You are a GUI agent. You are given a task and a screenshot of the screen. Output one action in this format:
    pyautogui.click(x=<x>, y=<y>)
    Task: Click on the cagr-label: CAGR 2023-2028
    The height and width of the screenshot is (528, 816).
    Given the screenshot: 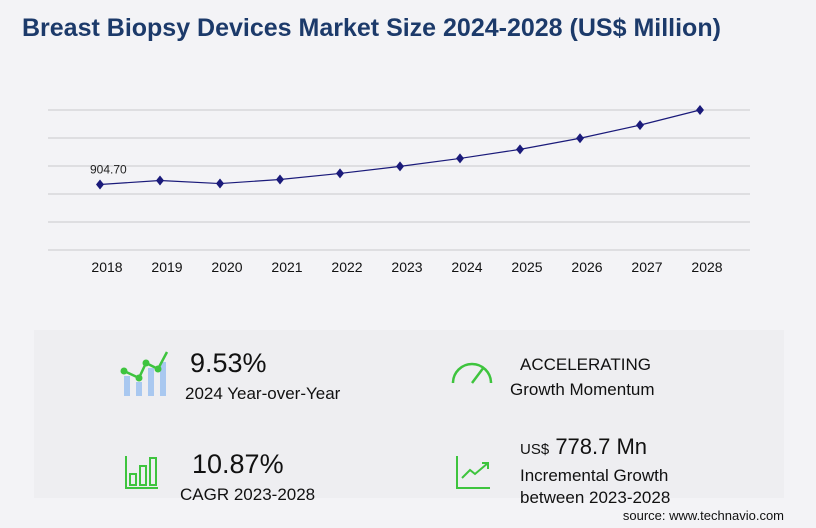 What is the action you would take?
    pyautogui.click(x=248, y=494)
    